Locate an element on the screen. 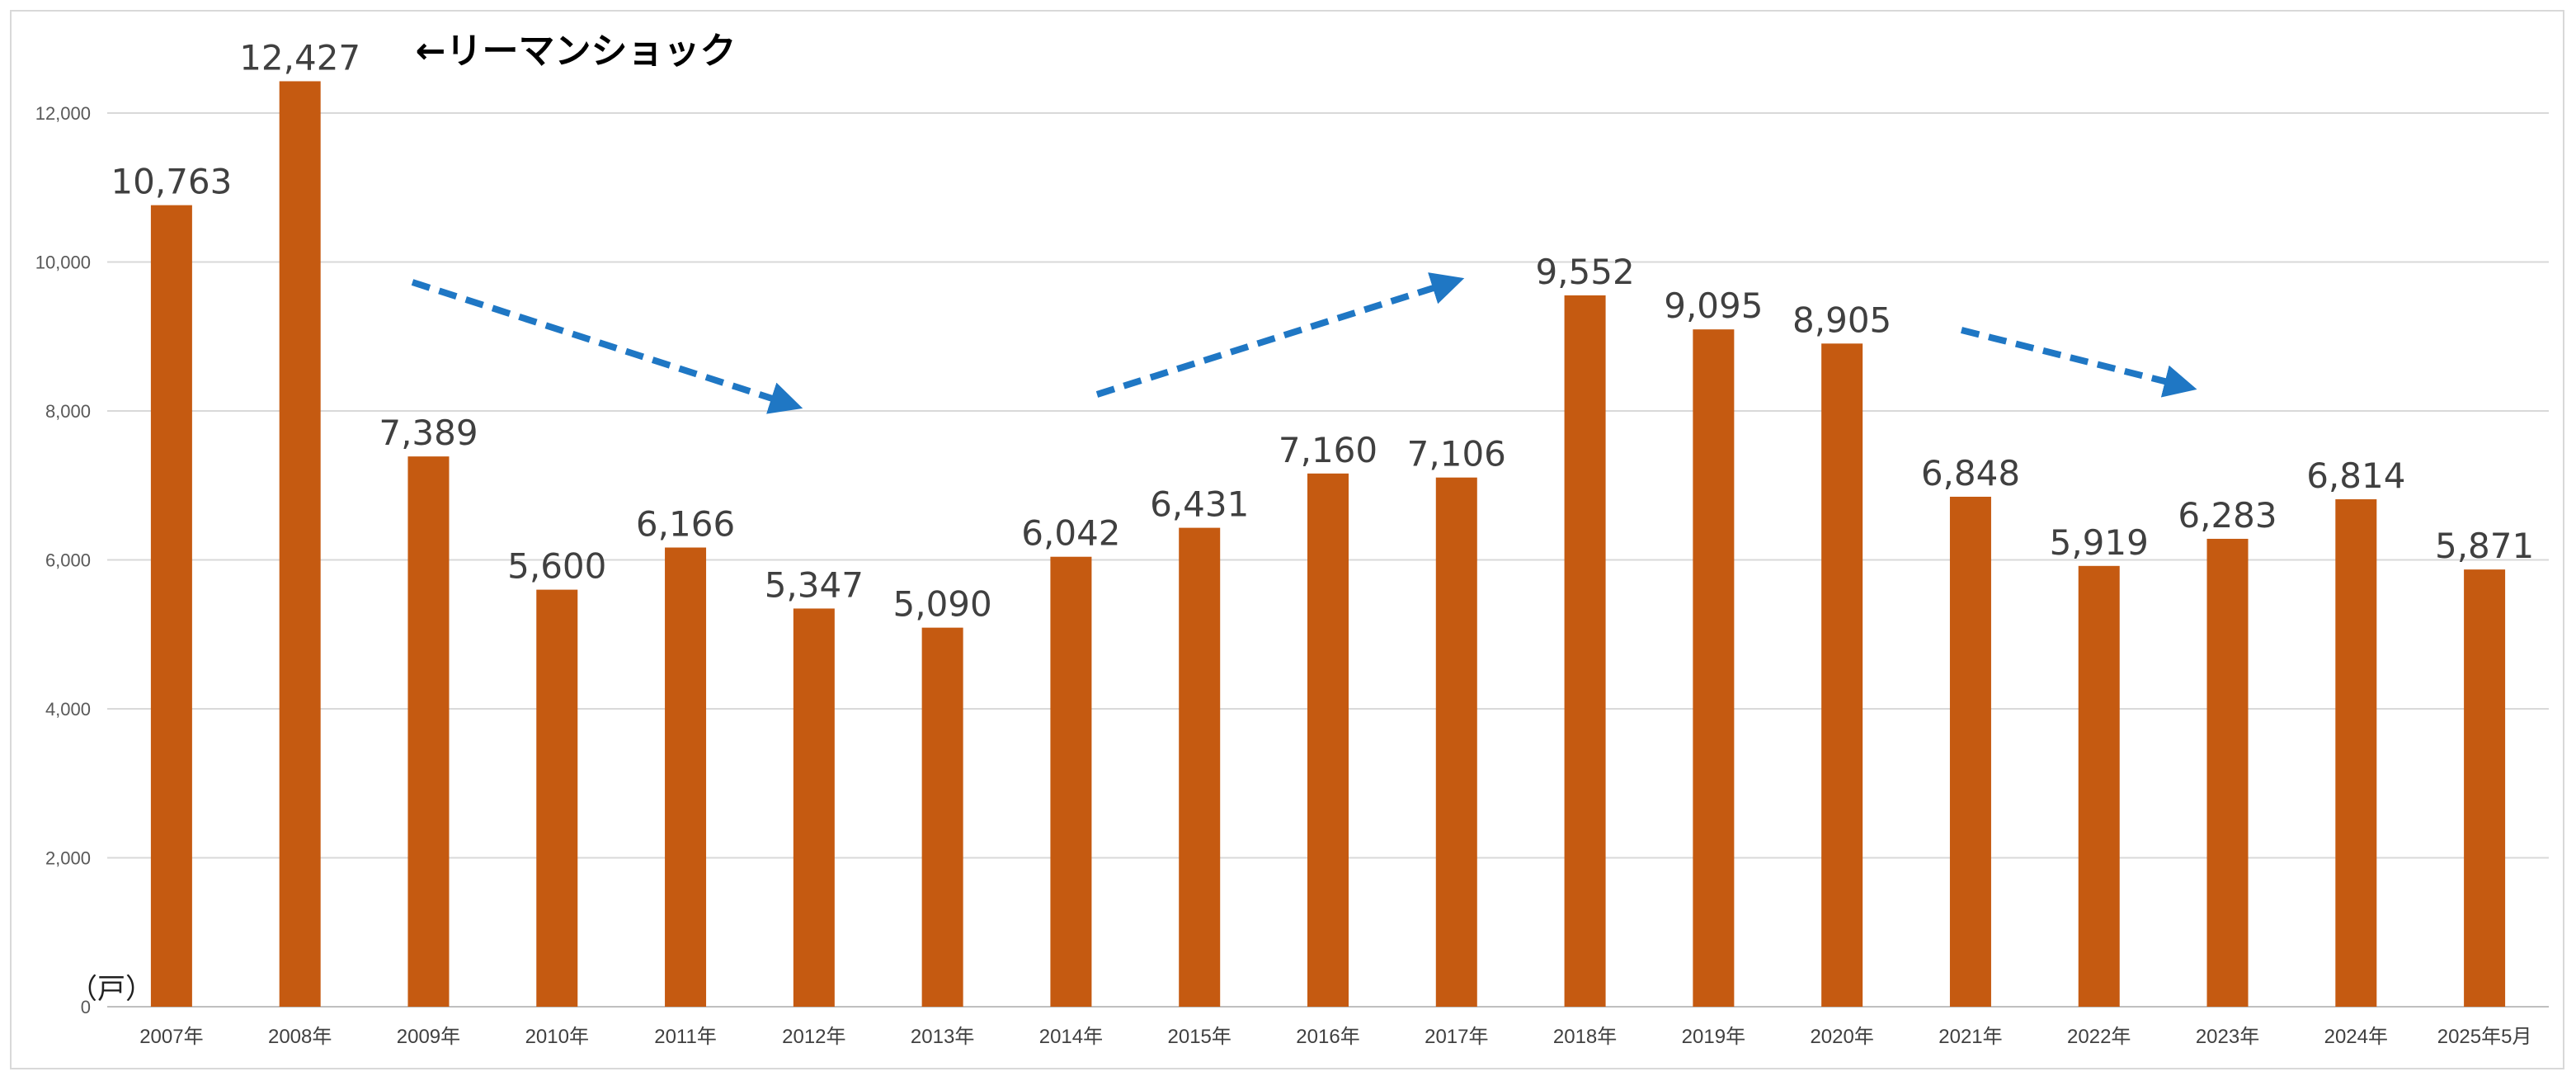 The width and height of the screenshot is (2576, 1081). bar-2011年 is located at coordinates (686, 777).